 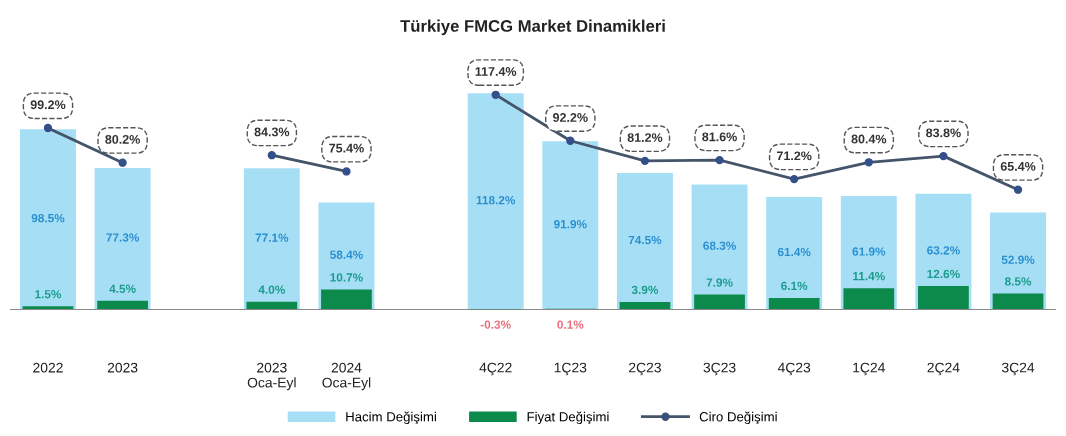 What do you see at coordinates (869, 139) in the screenshot?
I see `data-label: 80.4%` at bounding box center [869, 139].